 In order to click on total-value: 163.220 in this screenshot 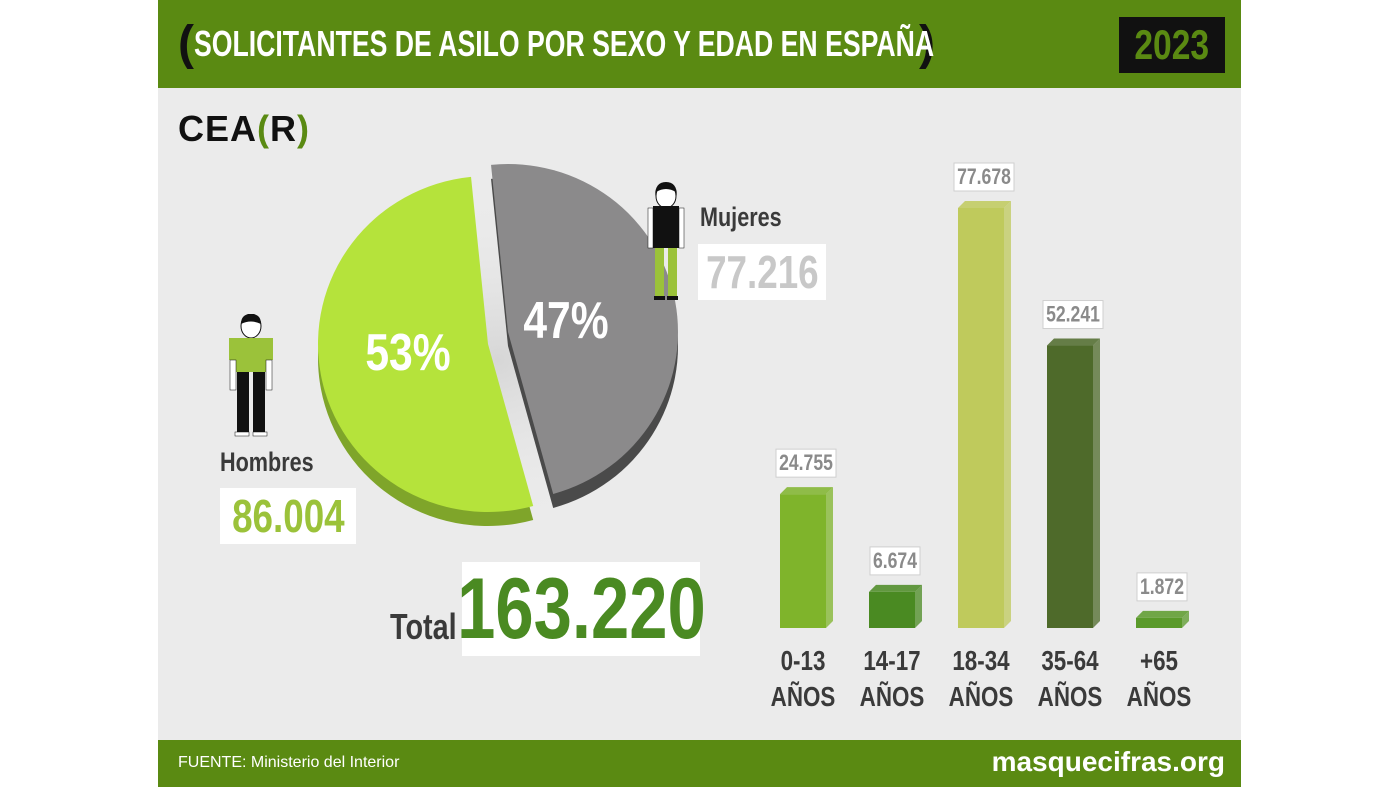, I will do `click(581, 608)`.